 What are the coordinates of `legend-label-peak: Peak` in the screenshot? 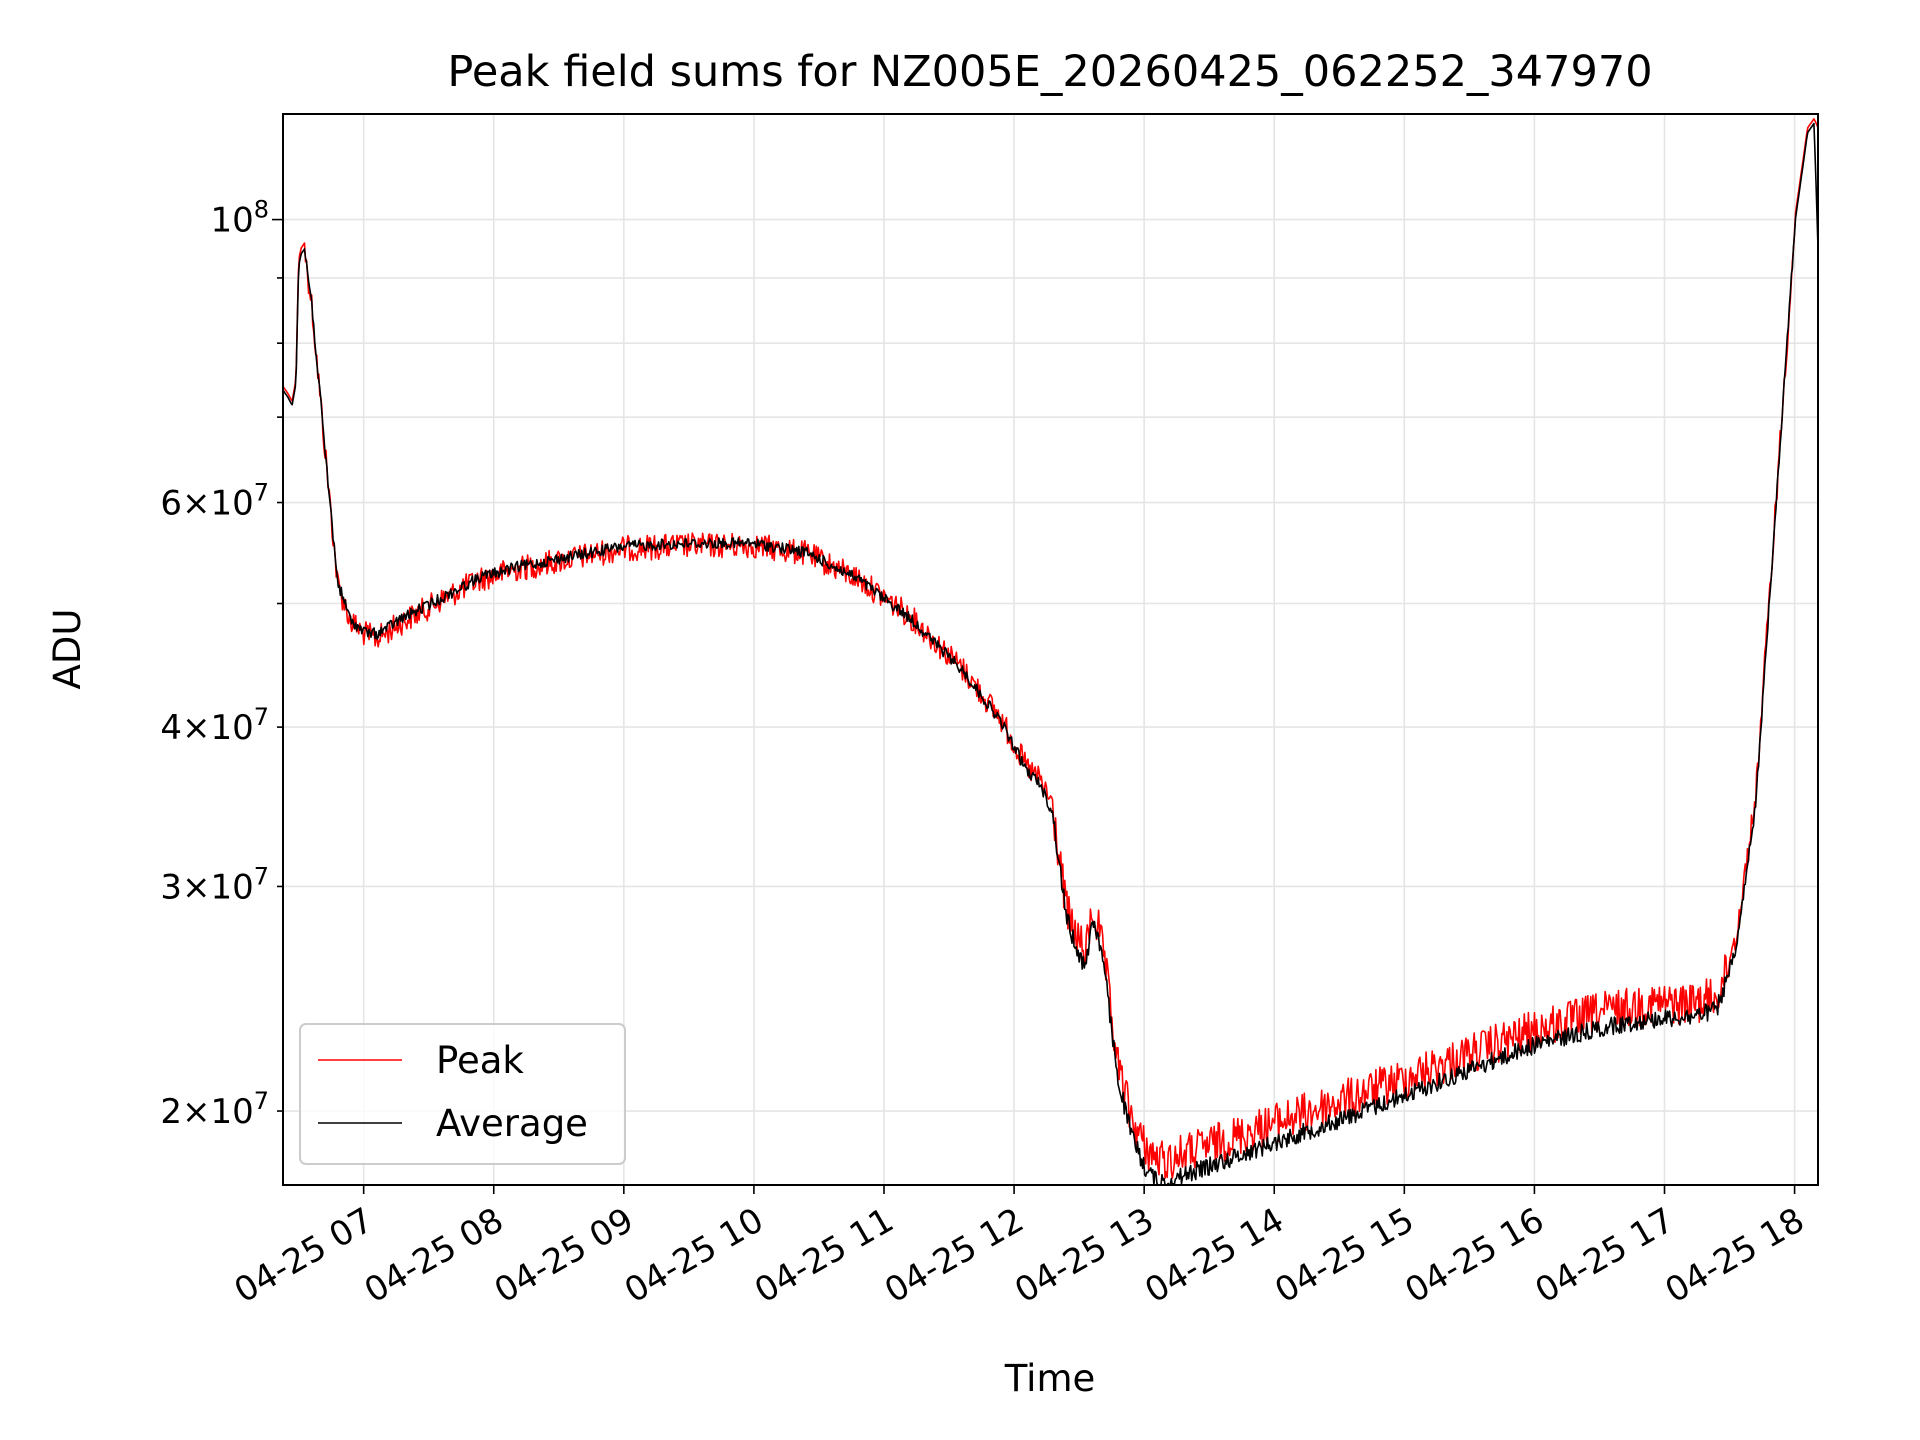 It's located at (480, 1060).